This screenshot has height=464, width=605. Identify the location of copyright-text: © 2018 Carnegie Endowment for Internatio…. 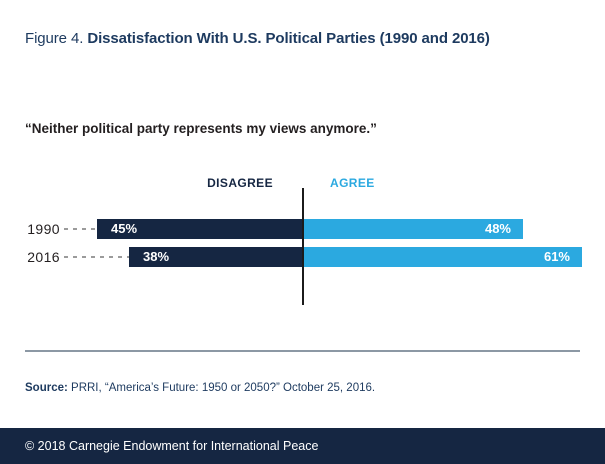
(172, 446).